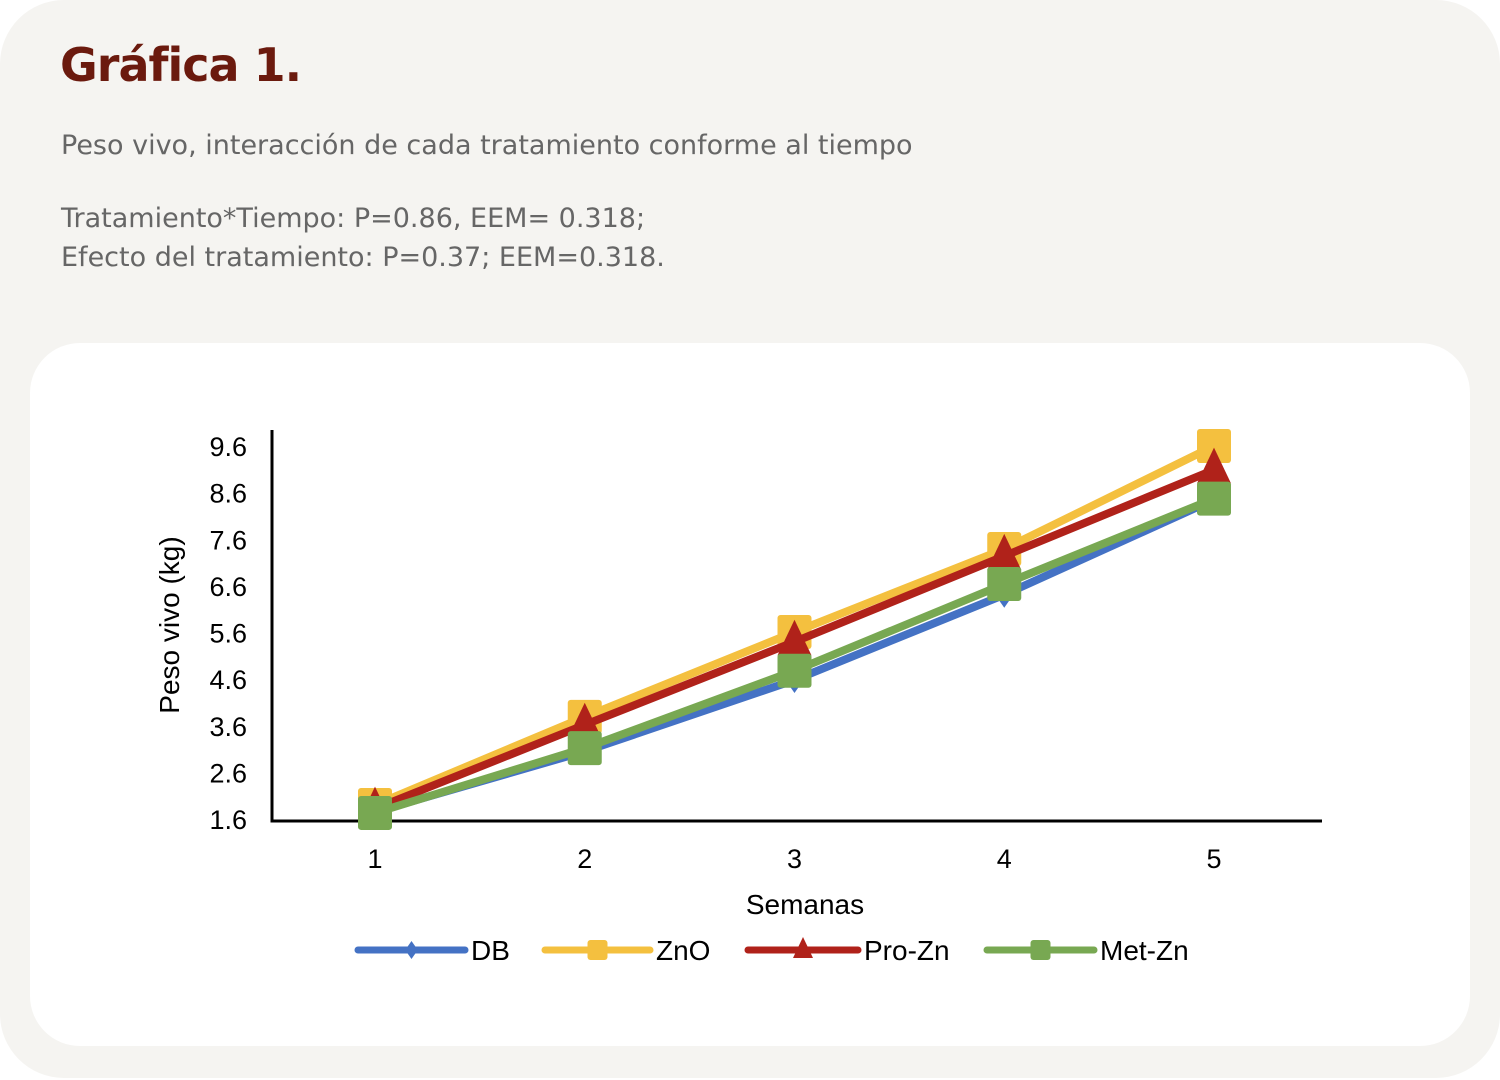 The width and height of the screenshot is (1500, 1080). Describe the element at coordinates (794, 859) in the screenshot. I see `x-tick-label: 3` at that location.